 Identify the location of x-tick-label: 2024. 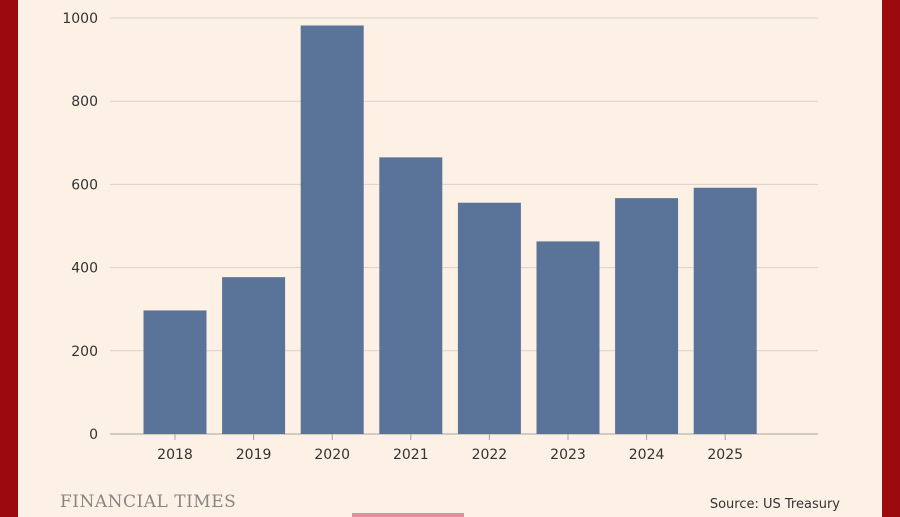
(647, 455).